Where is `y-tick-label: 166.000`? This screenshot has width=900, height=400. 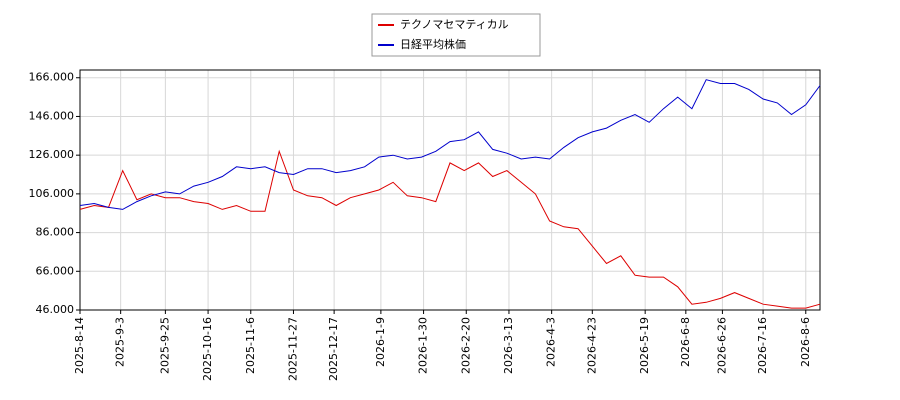 y-tick-label: 166.000 is located at coordinates (52, 77).